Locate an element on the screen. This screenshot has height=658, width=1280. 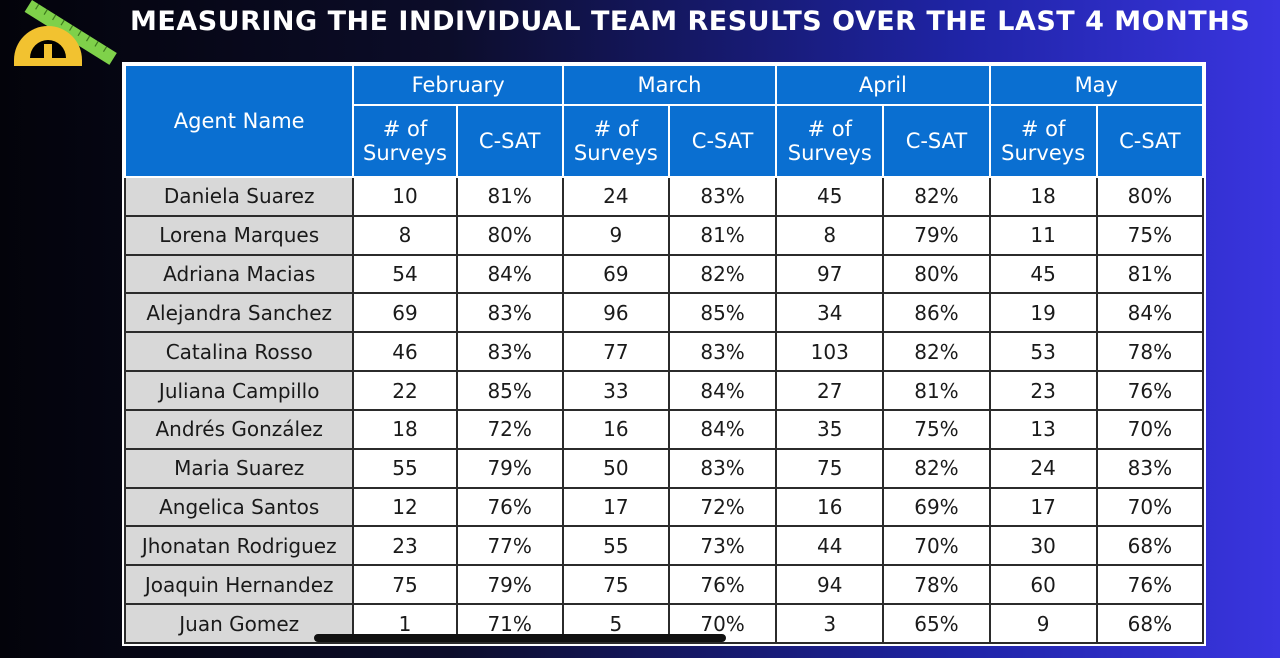
surveys-count-cell: 50 is located at coordinates (615, 468).